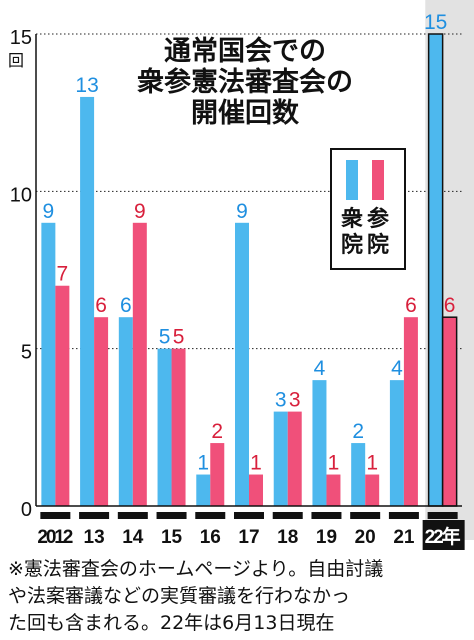 This screenshot has width=474, height=640. I want to click on bar-sanin-2012, so click(62, 395).